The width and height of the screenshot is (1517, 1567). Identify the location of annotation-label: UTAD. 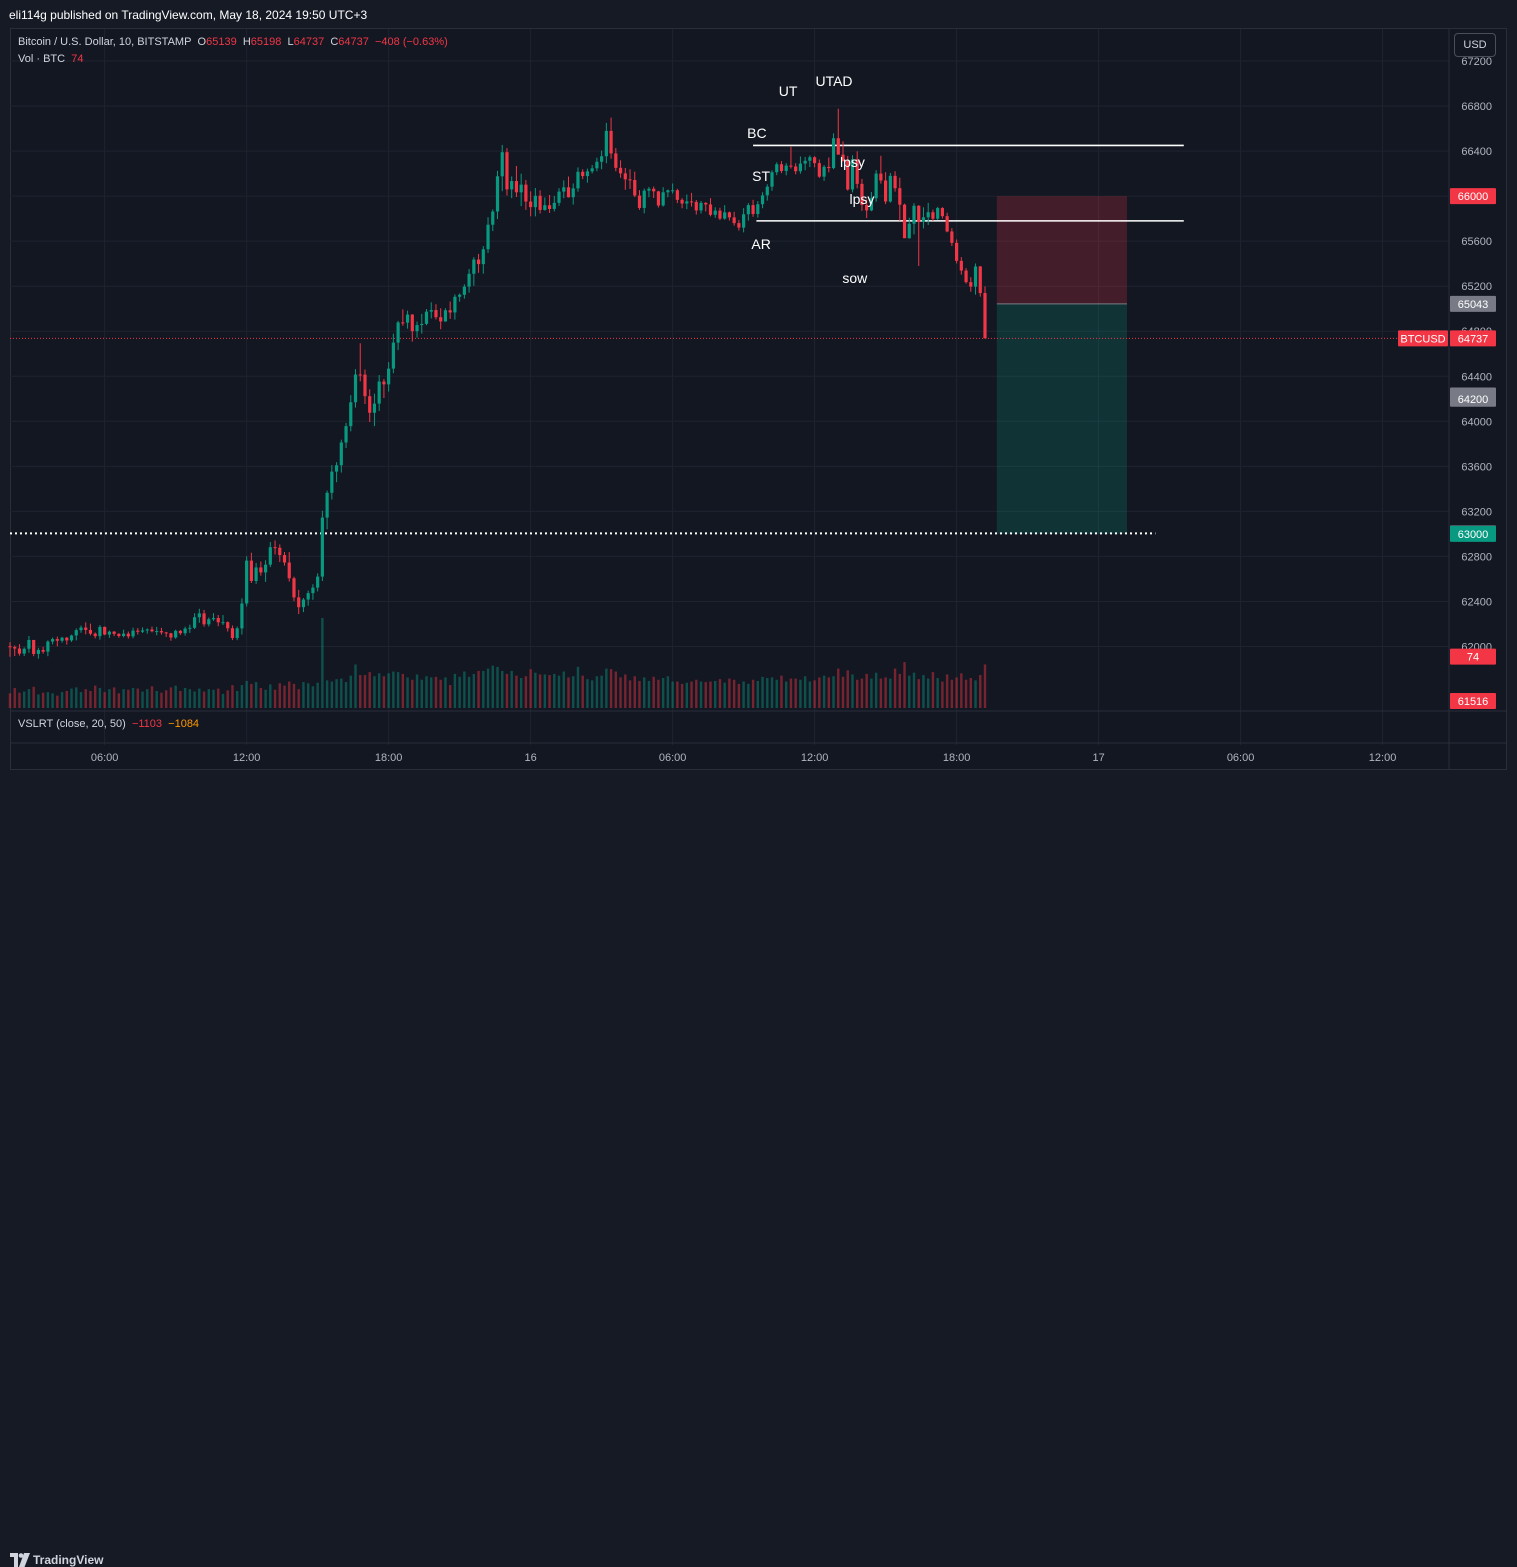
(833, 81).